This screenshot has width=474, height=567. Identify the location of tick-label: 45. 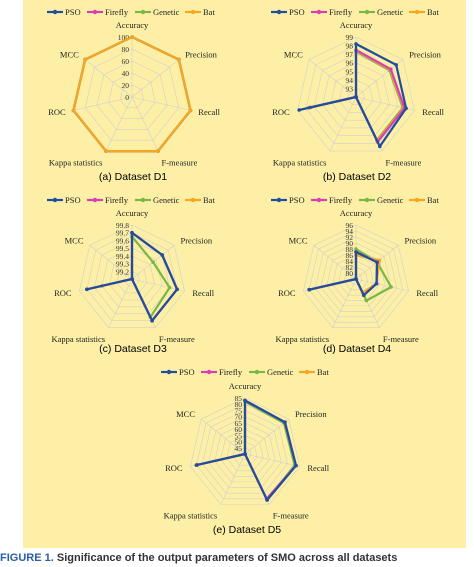
(239, 448).